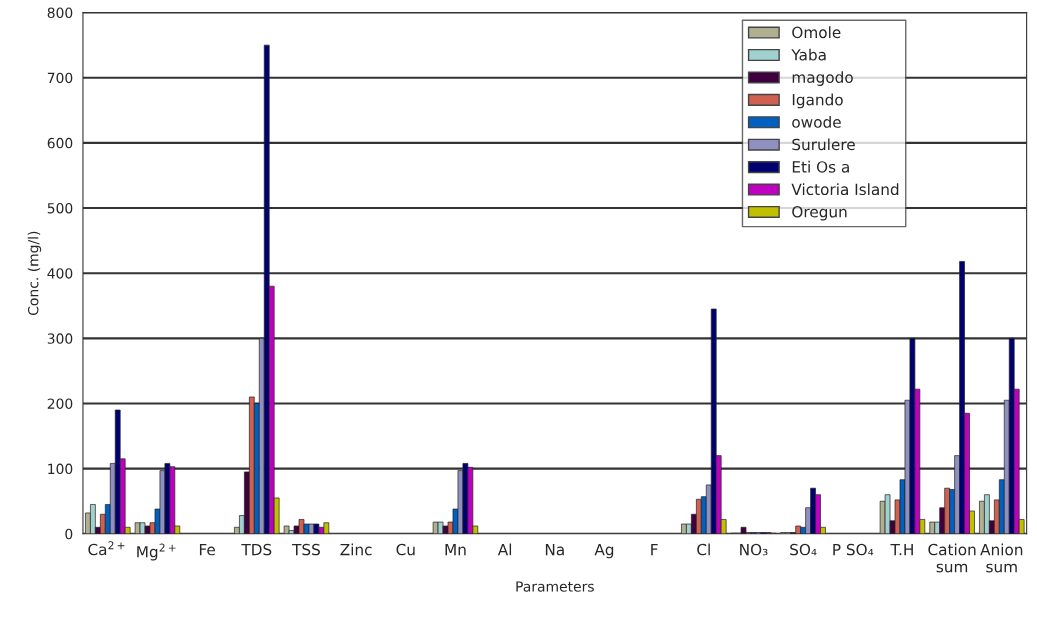 The height and width of the screenshot is (628, 1037). Describe the element at coordinates (60, 143) in the screenshot. I see `y-tick-label: 600` at that location.